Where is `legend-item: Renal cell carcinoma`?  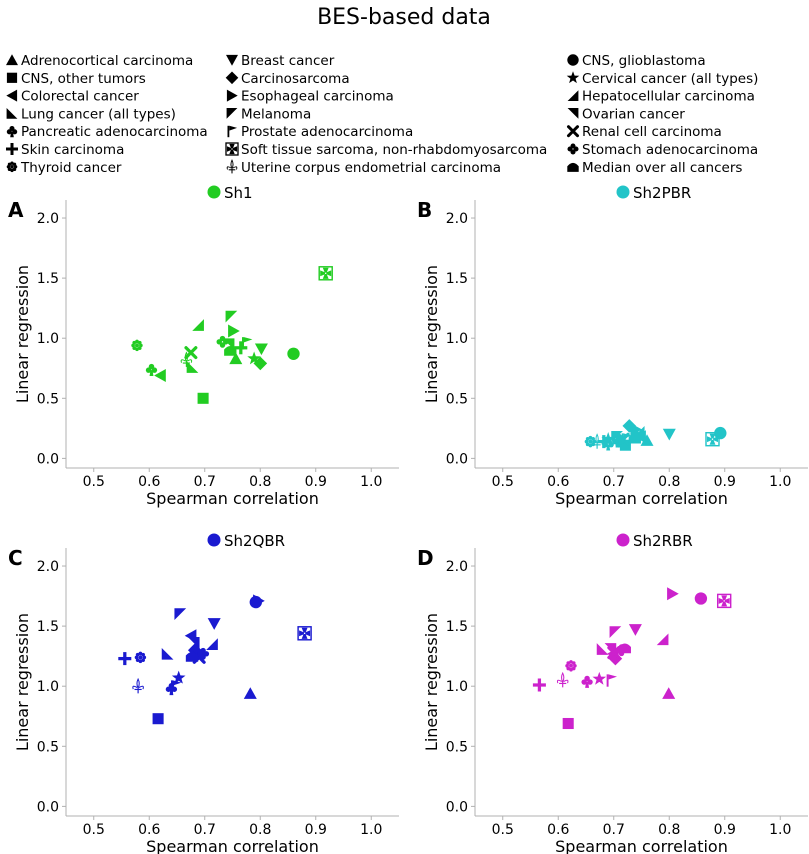
legend-item: Renal cell carcinoma is located at coordinates (644, 132).